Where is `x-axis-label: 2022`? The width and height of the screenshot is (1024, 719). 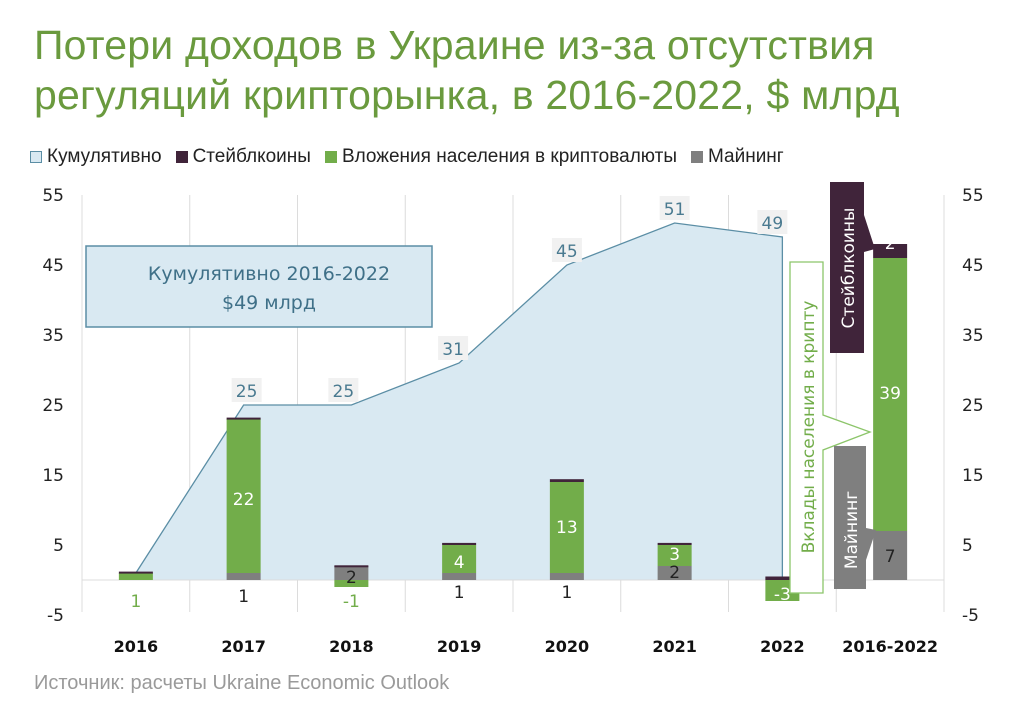
x-axis-label: 2022 is located at coordinates (782, 646).